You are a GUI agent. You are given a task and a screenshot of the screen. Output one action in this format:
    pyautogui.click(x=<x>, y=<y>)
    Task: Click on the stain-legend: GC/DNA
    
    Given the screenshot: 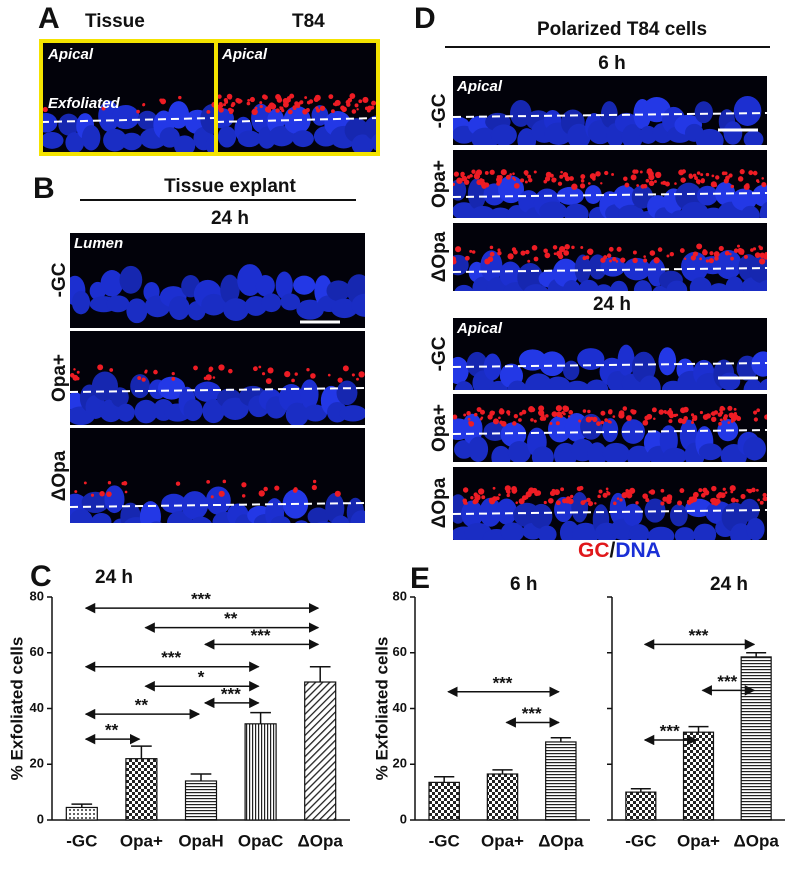 What is the action you would take?
    pyautogui.click(x=619, y=550)
    